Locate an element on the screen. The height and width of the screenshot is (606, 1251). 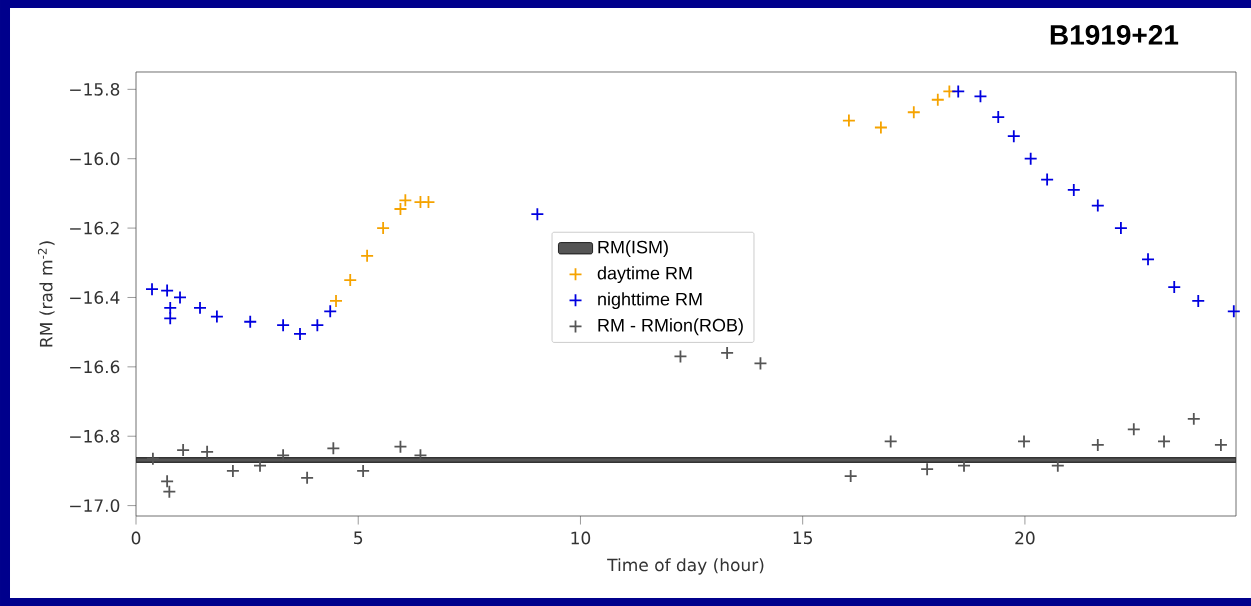
legend-label: nighttime RM is located at coordinates (650, 301).